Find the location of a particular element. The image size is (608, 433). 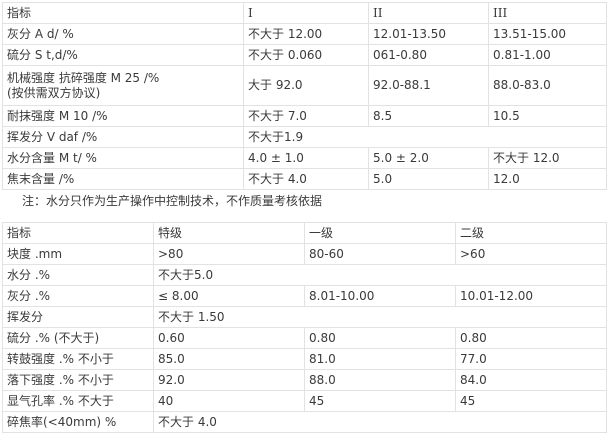

row-label: 转鼓强度 .% 不小于 is located at coordinates (78, 359).